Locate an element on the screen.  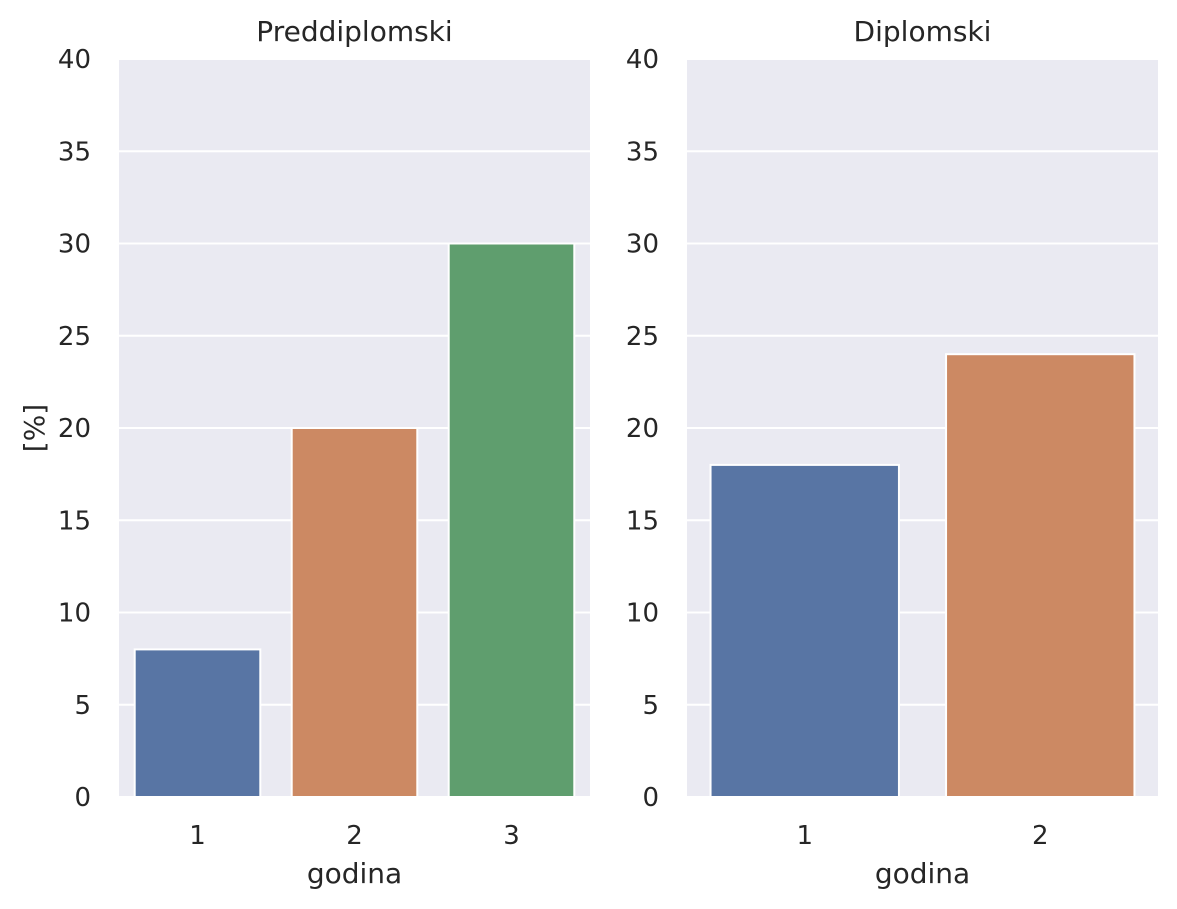
chart-title: Preddiplomski is located at coordinates (354, 31).